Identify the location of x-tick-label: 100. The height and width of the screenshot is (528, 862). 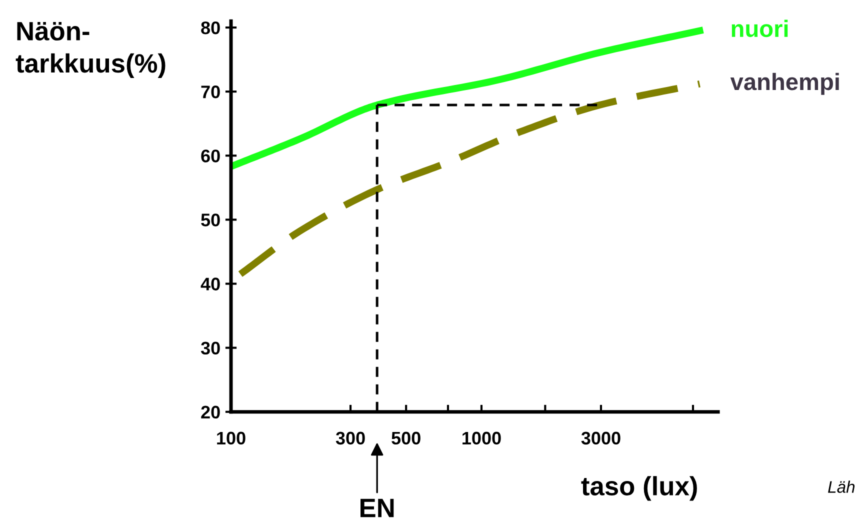
(231, 438).